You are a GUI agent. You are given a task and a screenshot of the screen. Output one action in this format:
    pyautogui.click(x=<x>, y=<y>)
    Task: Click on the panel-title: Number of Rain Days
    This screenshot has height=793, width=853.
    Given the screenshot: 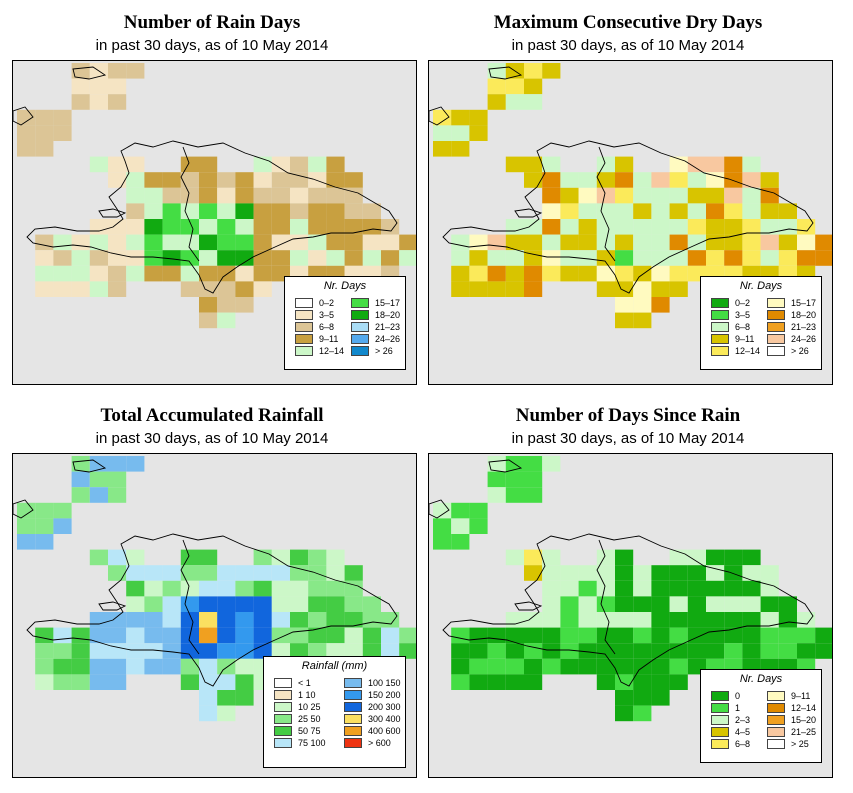 What is the action you would take?
    pyautogui.click(x=212, y=22)
    